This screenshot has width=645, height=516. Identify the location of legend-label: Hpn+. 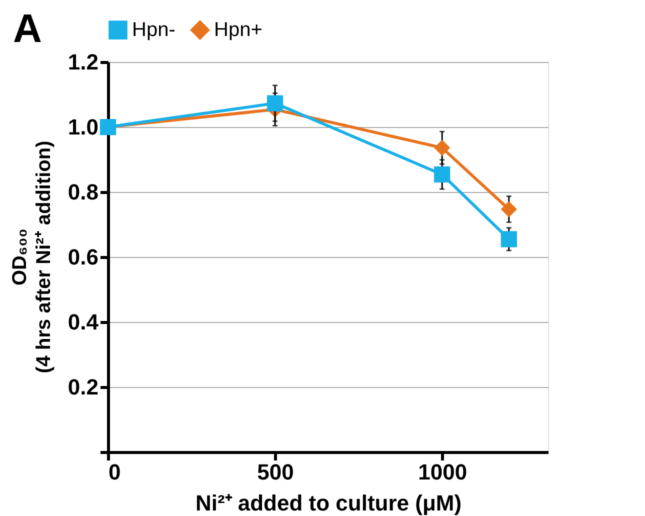
(238, 30).